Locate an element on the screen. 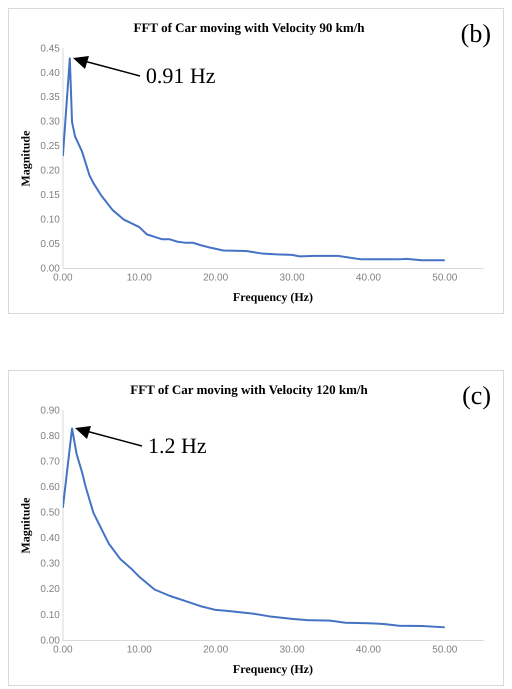  chart-title: FFT of Car moving with Velocity 120 km/h is located at coordinates (249, 390).